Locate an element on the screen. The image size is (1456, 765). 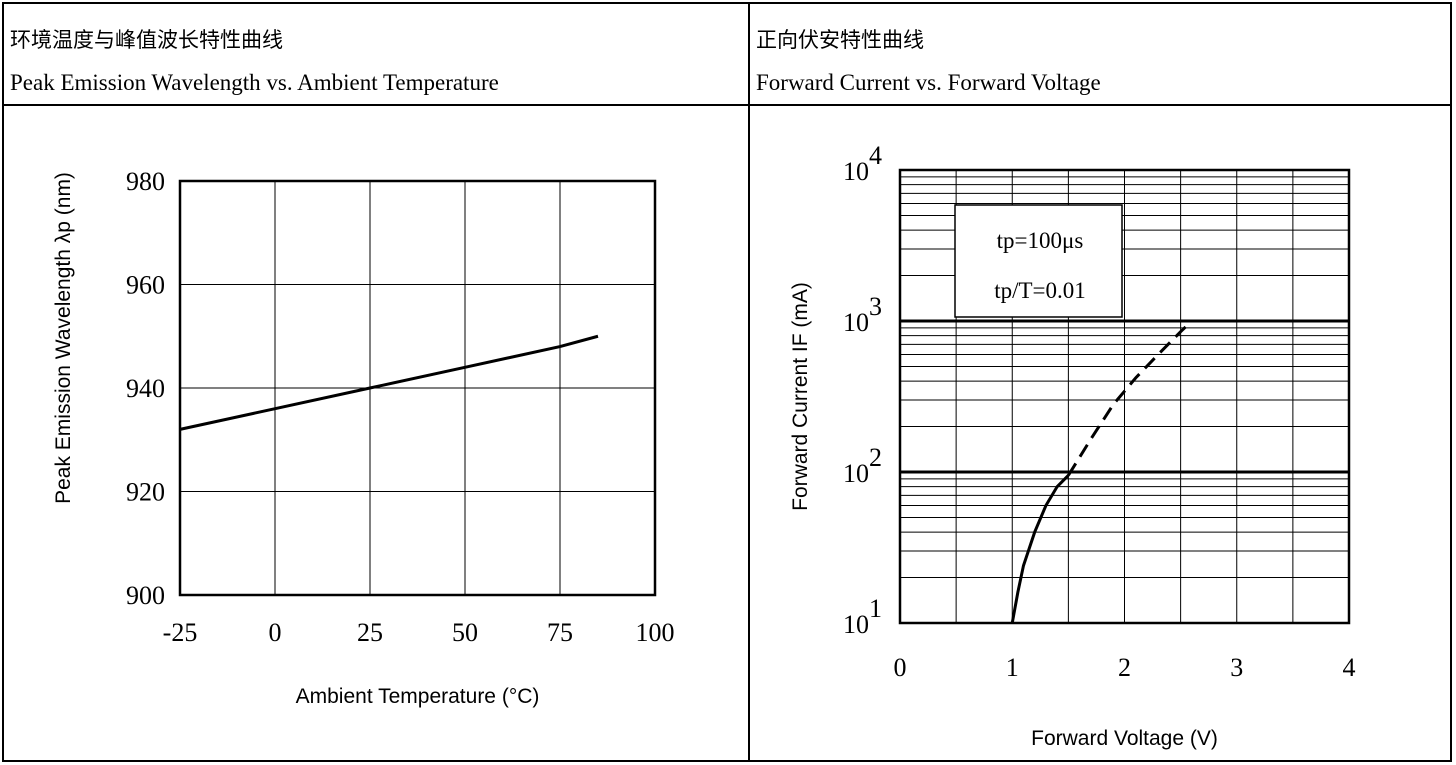
y-tick-label: 940 is located at coordinates (145, 388).